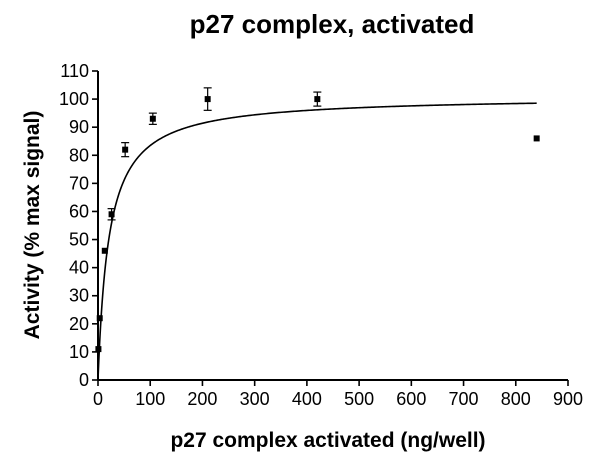 The width and height of the screenshot is (600, 463). I want to click on y-tick-label: 90, so click(79, 127).